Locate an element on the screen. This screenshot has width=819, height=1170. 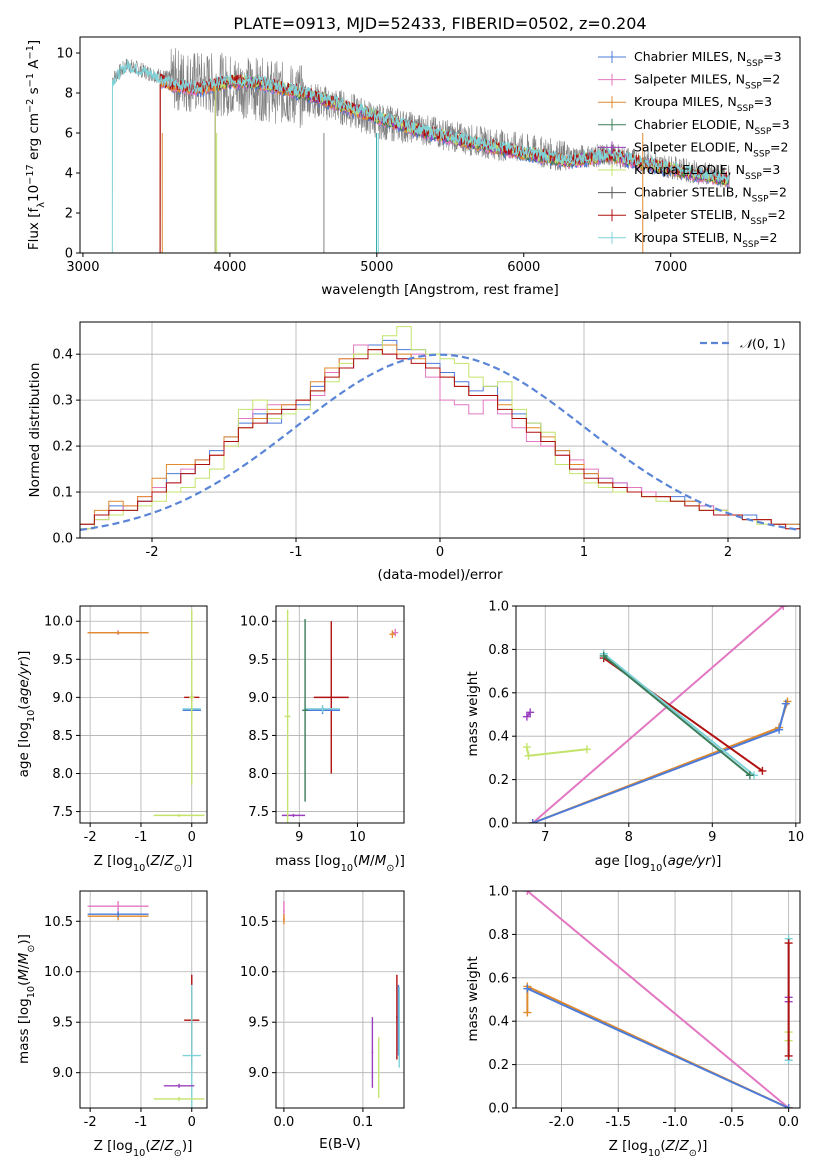
weight-age-ytick-label: 1.0 is located at coordinates (498, 607).